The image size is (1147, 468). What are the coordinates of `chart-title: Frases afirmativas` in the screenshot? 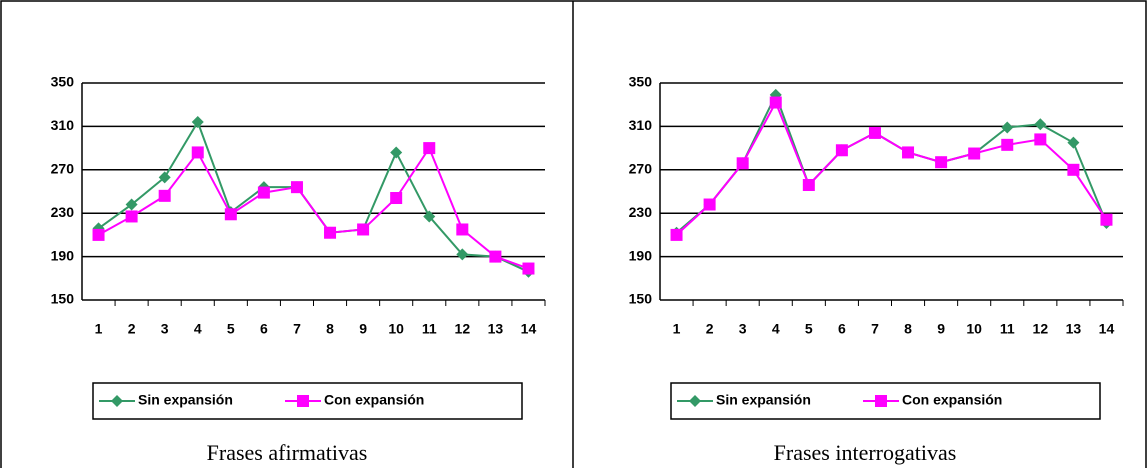 It's located at (287, 452).